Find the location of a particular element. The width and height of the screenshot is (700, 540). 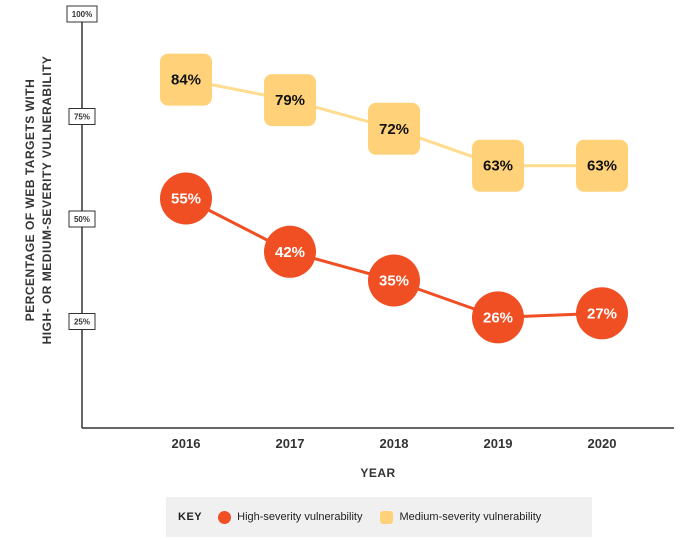

y-tick-label: 50% is located at coordinates (82, 219).